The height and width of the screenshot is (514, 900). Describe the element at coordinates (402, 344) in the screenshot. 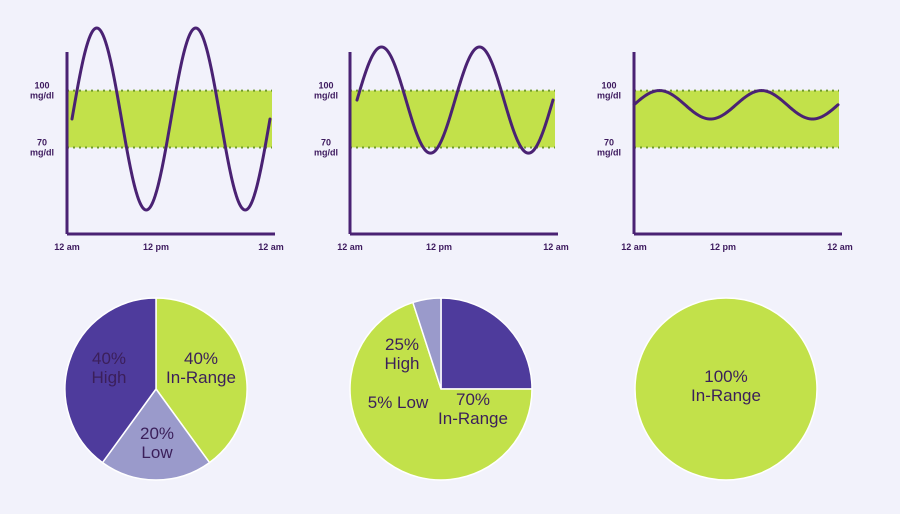

I see `pie-label-line: 25%` at that location.